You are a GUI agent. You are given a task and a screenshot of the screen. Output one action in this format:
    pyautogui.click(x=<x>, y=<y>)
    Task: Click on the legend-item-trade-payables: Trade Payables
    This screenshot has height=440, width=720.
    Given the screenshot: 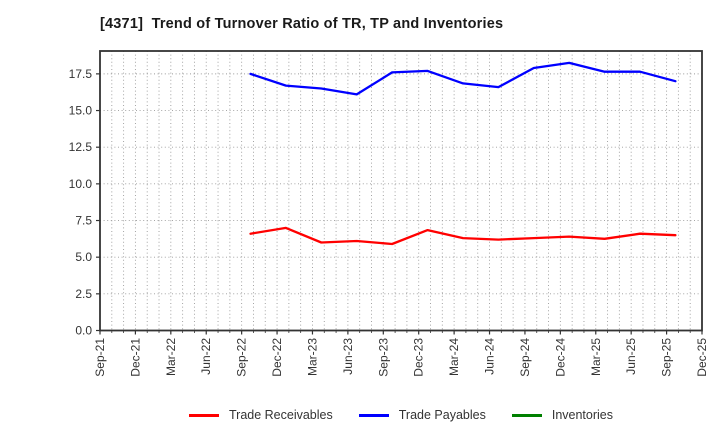 What is the action you would take?
    pyautogui.click(x=422, y=415)
    